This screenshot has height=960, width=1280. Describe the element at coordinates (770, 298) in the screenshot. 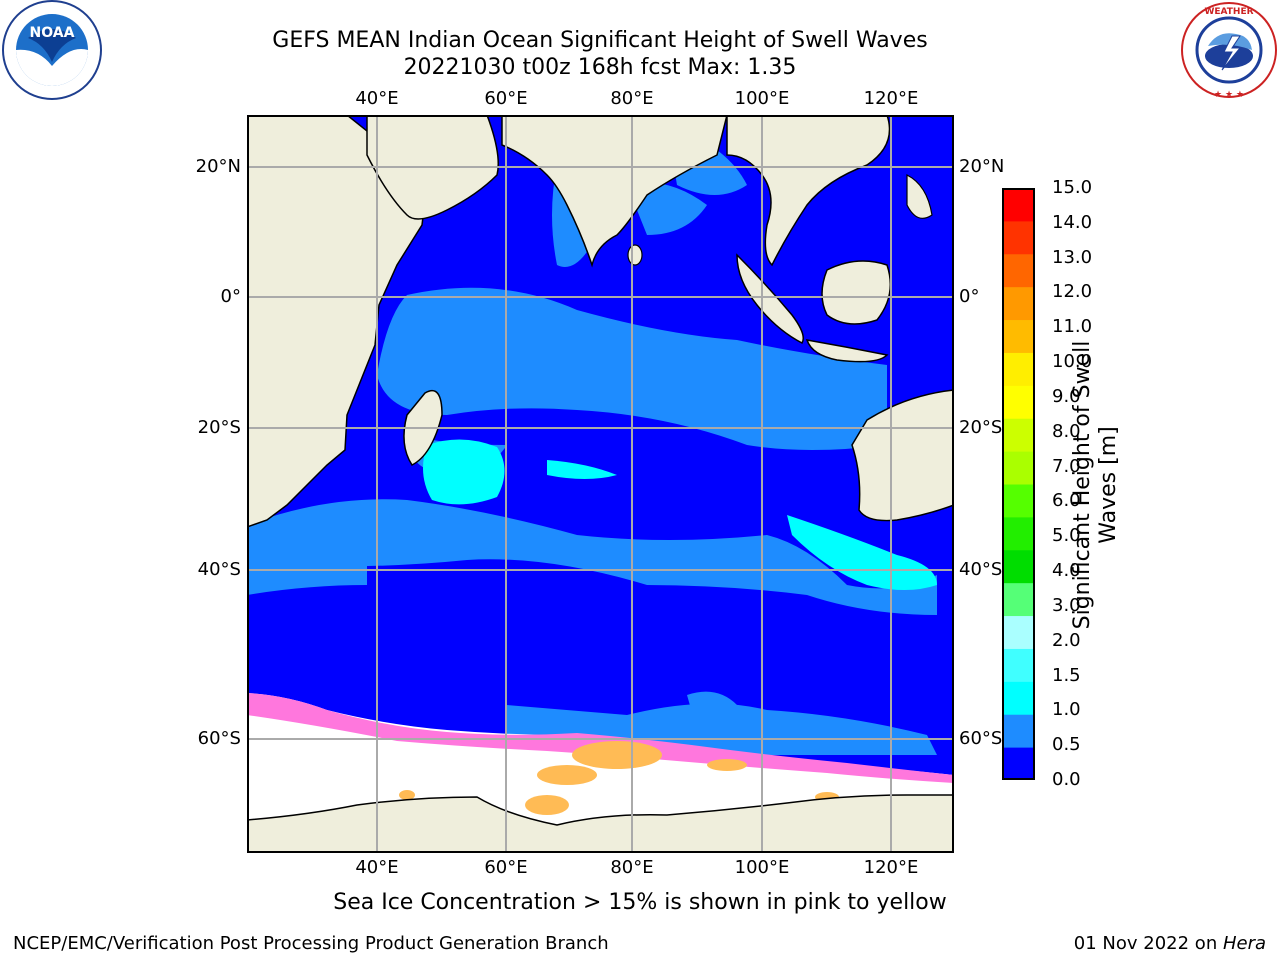

I see `sumatra` at that location.